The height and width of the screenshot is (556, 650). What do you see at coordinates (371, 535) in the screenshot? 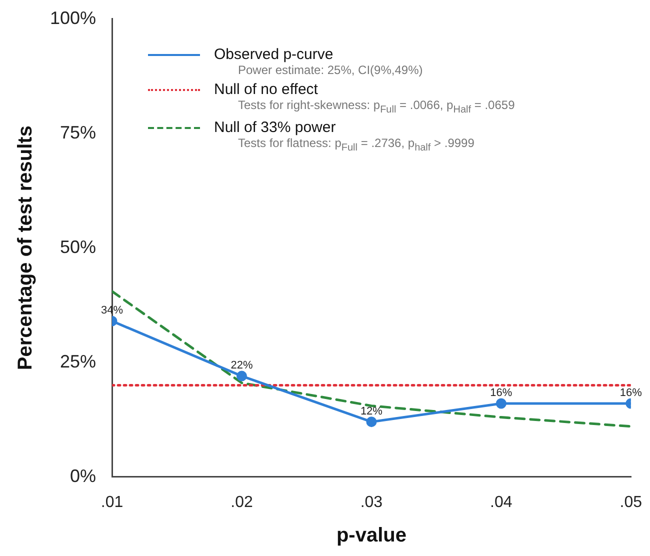
I see `x-axis-title: p-value` at bounding box center [371, 535].